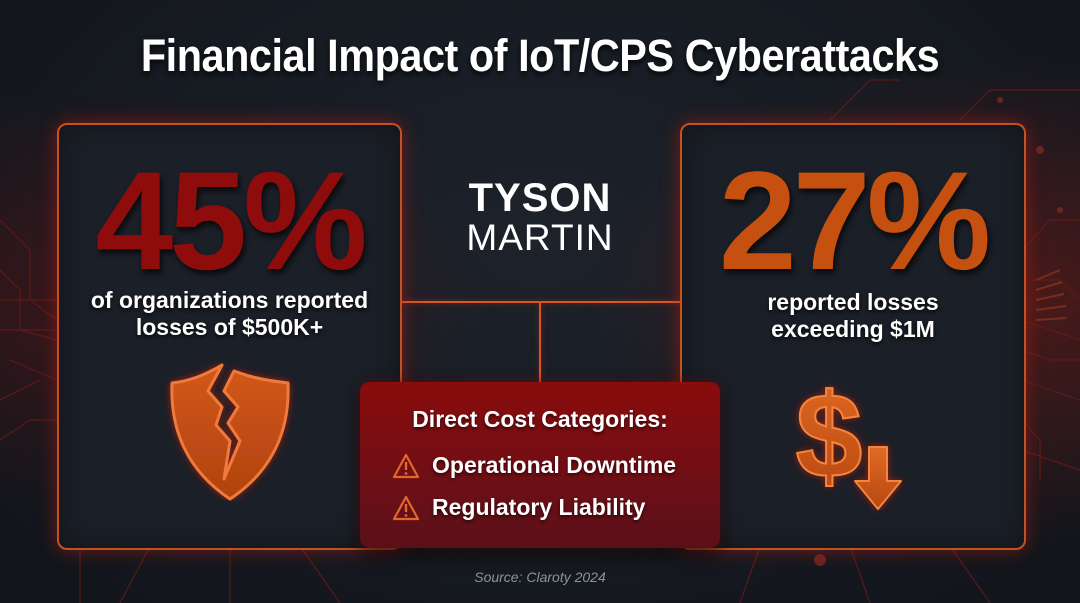  What do you see at coordinates (229, 432) in the screenshot?
I see `broken-shield-icon` at bounding box center [229, 432].